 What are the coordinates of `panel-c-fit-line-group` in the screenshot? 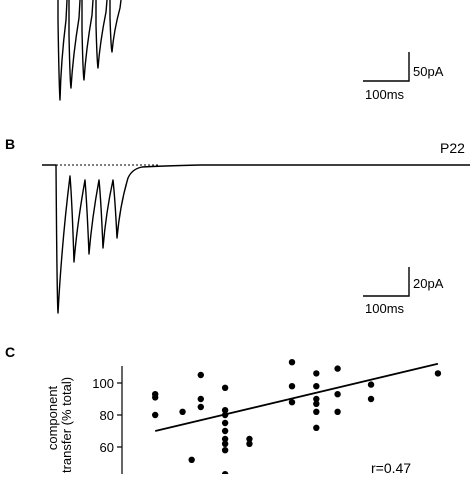 It's located at (296, 397).